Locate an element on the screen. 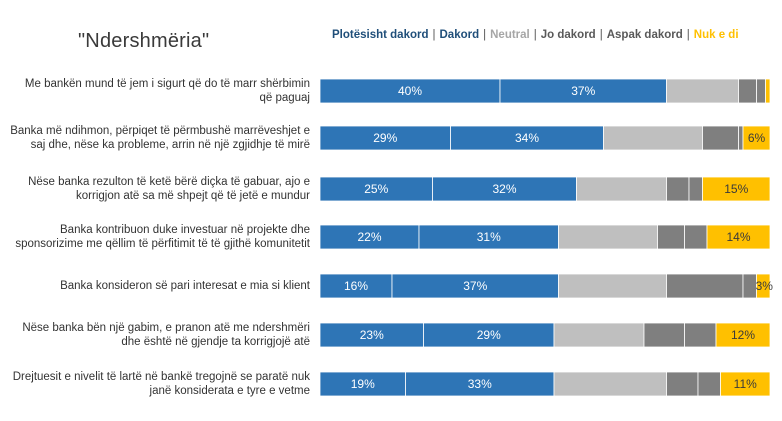 The width and height of the screenshot is (782, 421). legend-item-nuk-e-di: Nuk e di is located at coordinates (716, 35).